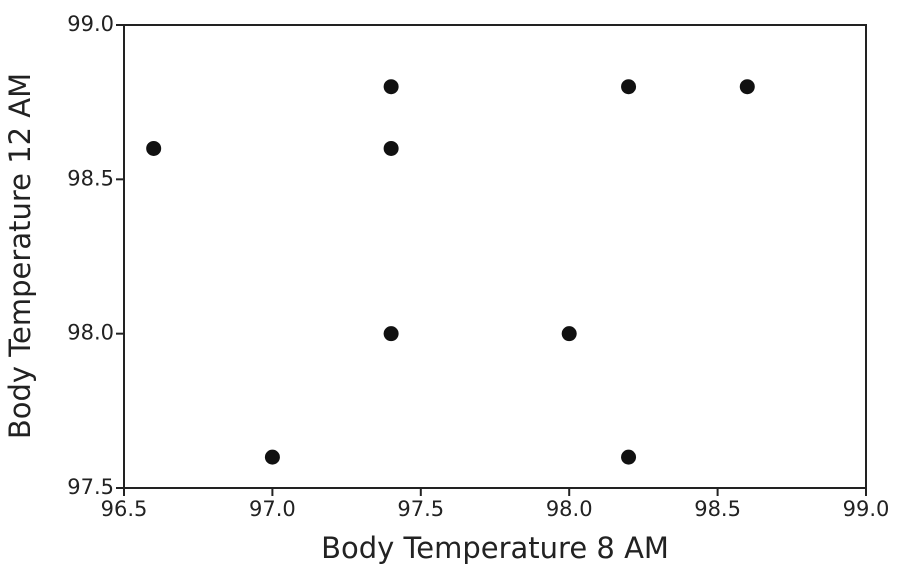  I want to click on x-tick-label: 98.0, so click(569, 509).